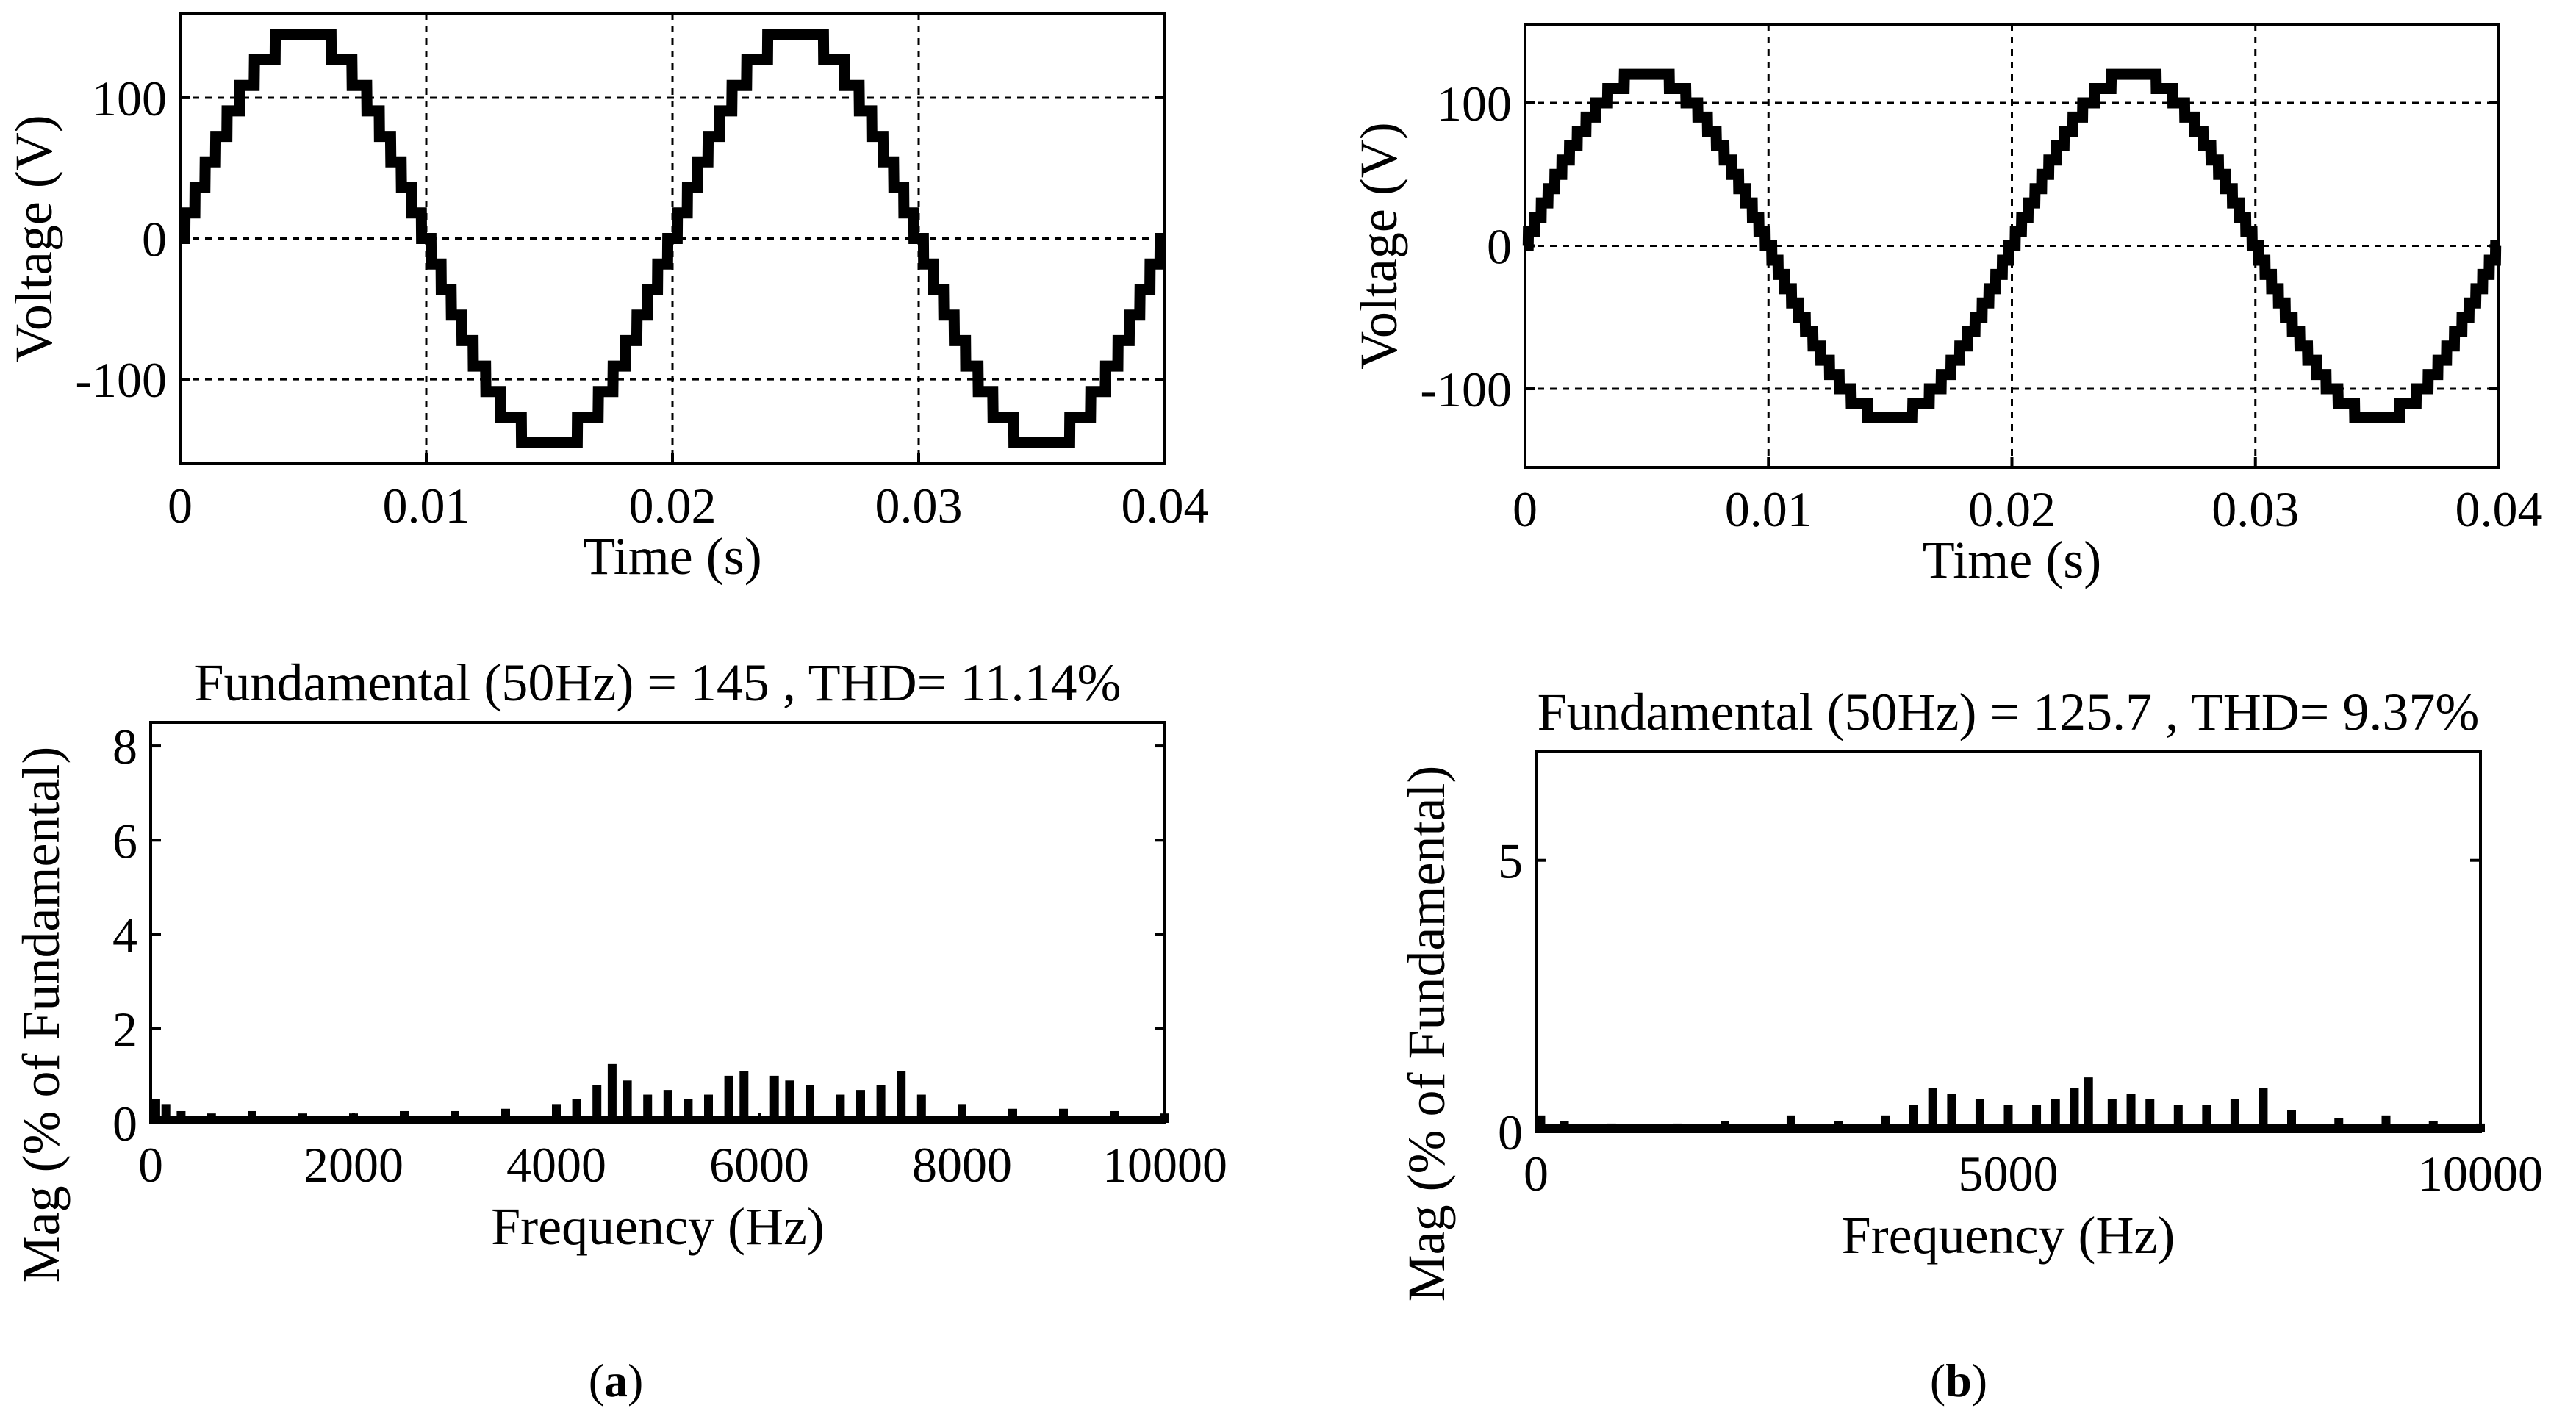 The height and width of the screenshot is (1422, 2576). What do you see at coordinates (124, 1029) in the screenshot?
I see `y-tick-label: 2` at bounding box center [124, 1029].